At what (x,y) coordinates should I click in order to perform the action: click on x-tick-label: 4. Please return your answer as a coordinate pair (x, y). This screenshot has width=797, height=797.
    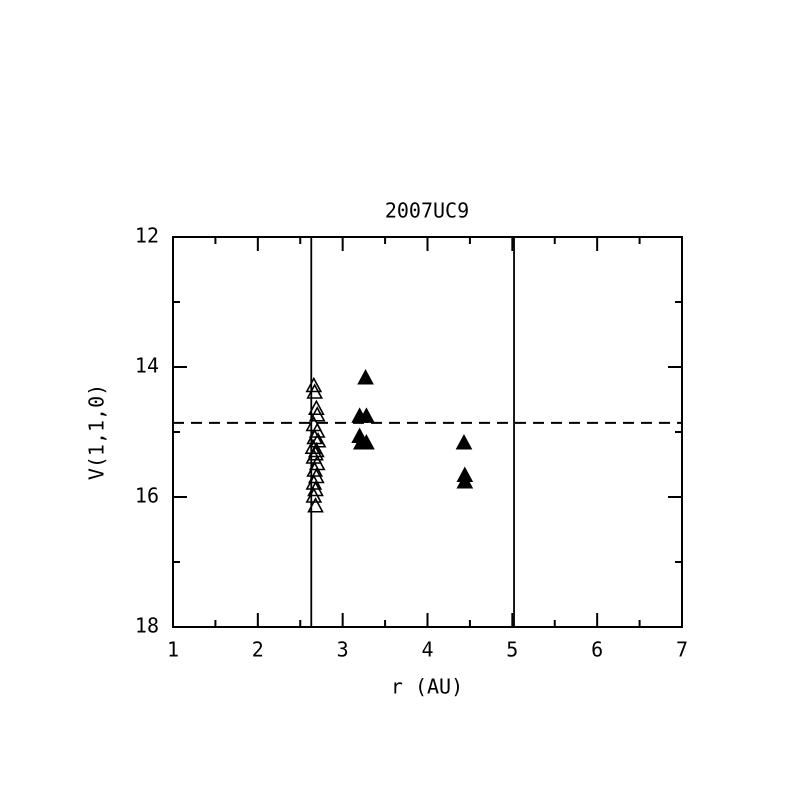
    Looking at the image, I should click on (427, 650).